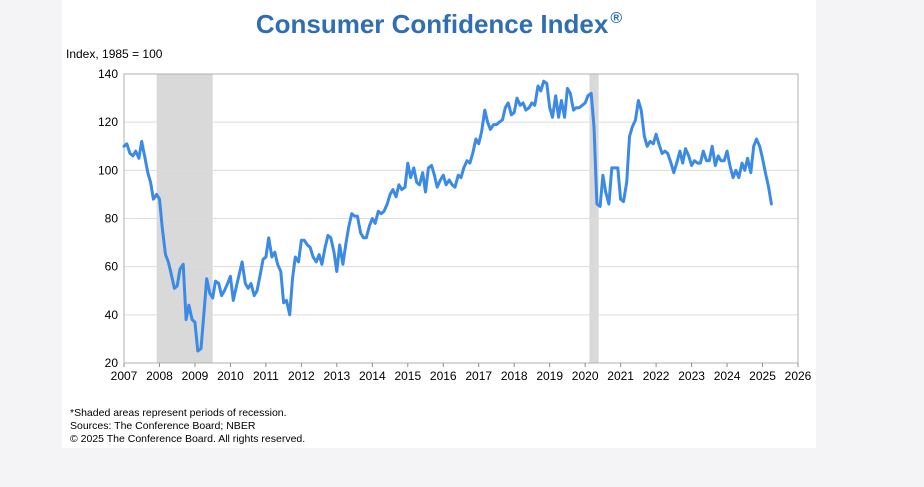 The width and height of the screenshot is (924, 487). I want to click on x-tick-label: 2007, so click(124, 376).